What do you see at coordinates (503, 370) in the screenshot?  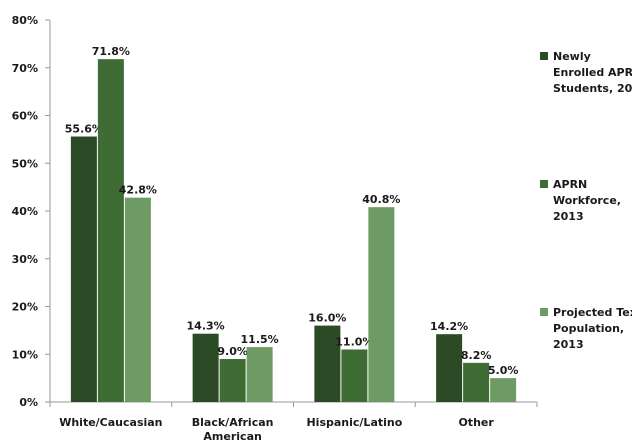 I see `data-label: 5.0%` at bounding box center [503, 370].